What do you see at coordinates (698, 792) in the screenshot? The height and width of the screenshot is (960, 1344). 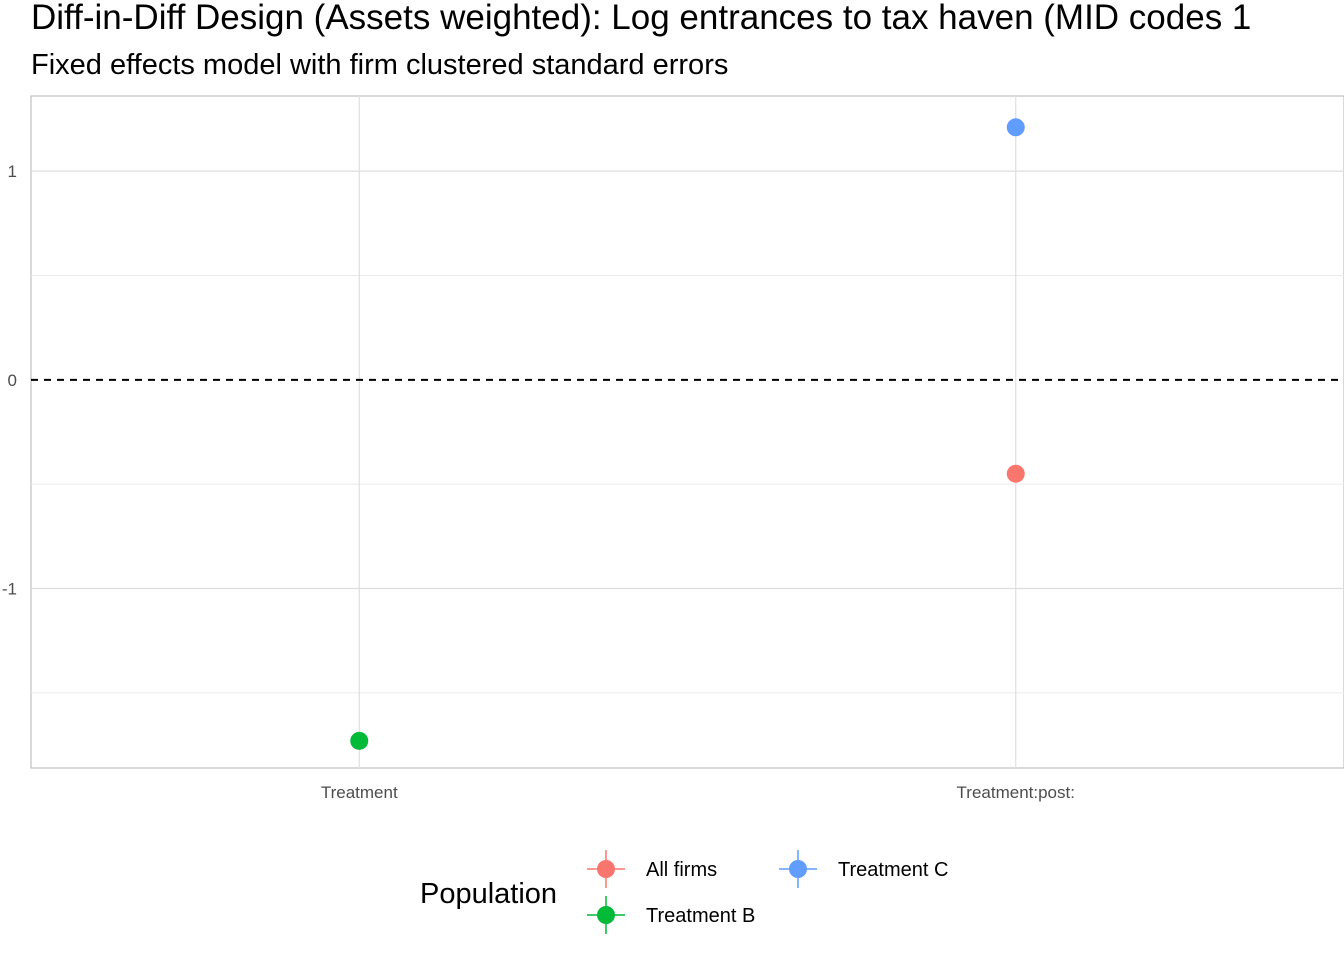 I see `x-axis: Treatment Treatment:post:` at bounding box center [698, 792].